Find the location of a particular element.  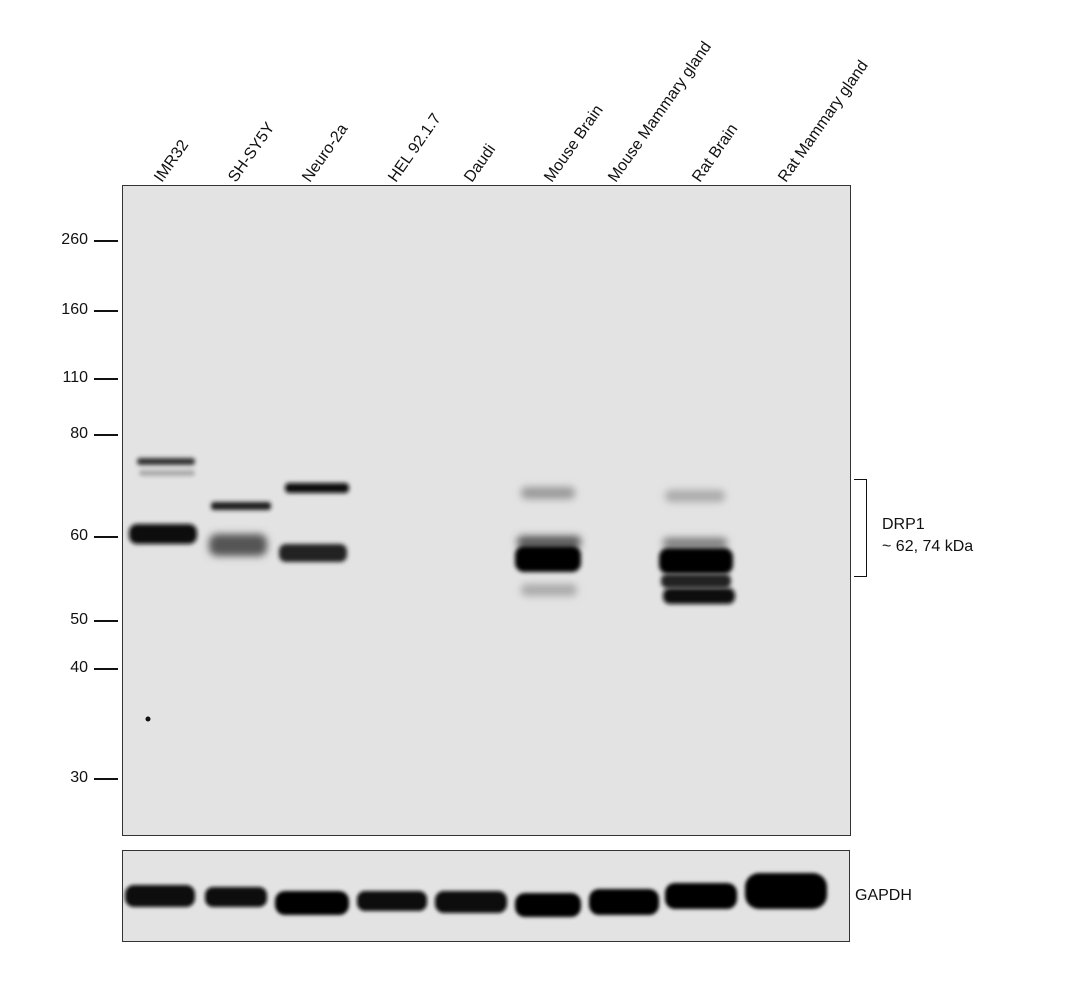

main-blot-bands is located at coordinates (432, 590).